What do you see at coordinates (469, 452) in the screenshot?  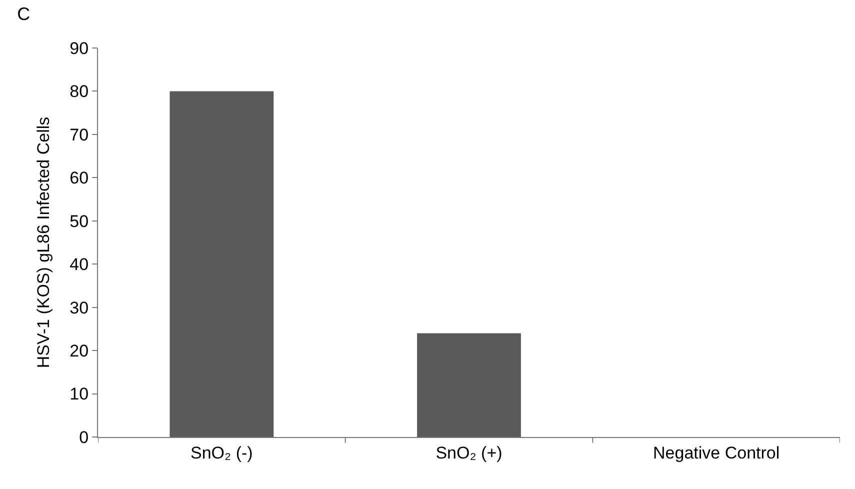 I see `x-tick-label: SnO₂ (+)` at bounding box center [469, 452].